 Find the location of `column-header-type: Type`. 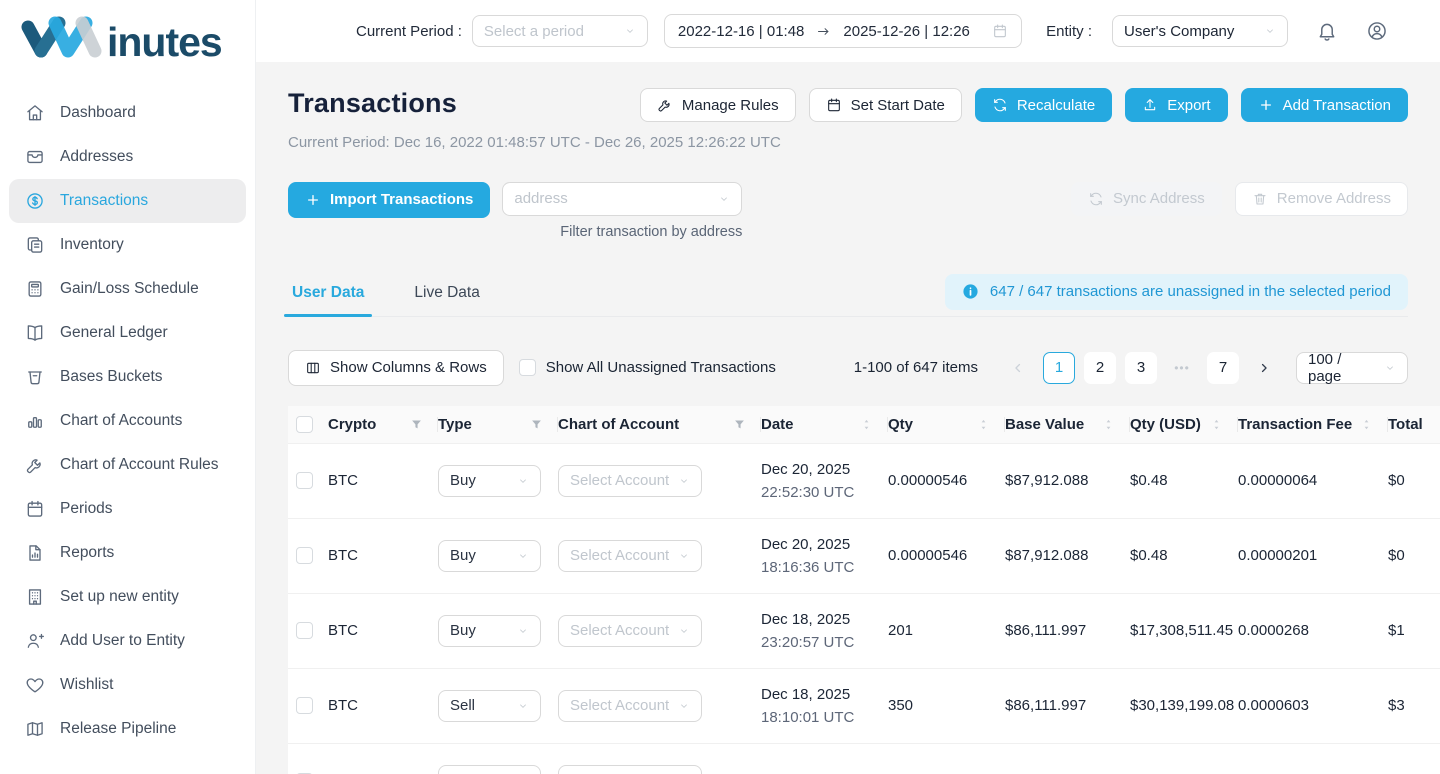

column-header-type: Type is located at coordinates (498, 424).